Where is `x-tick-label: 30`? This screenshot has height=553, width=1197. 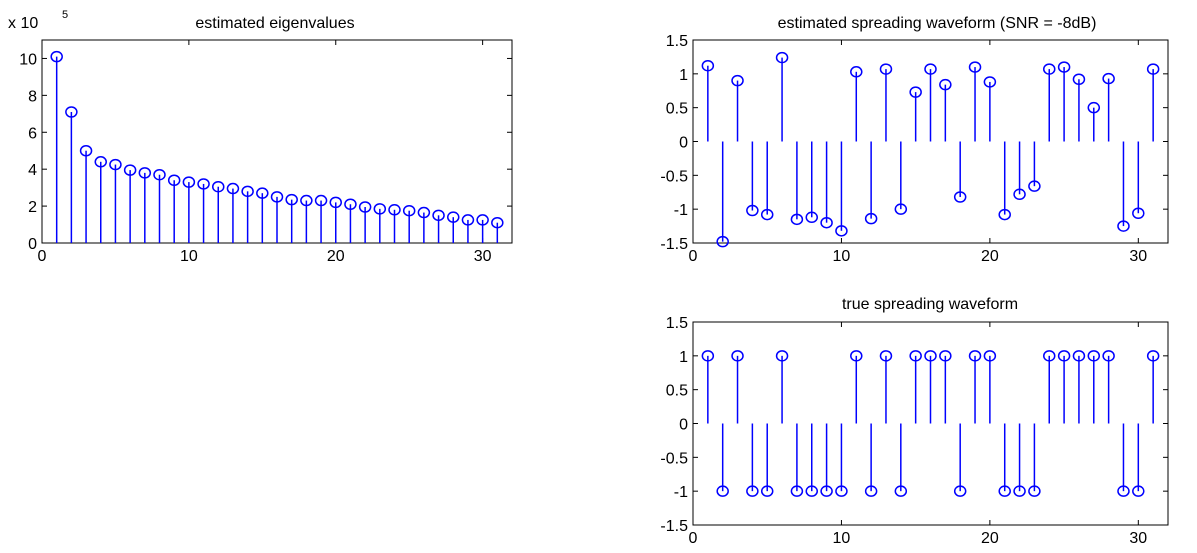
x-tick-label: 30 is located at coordinates (1138, 538).